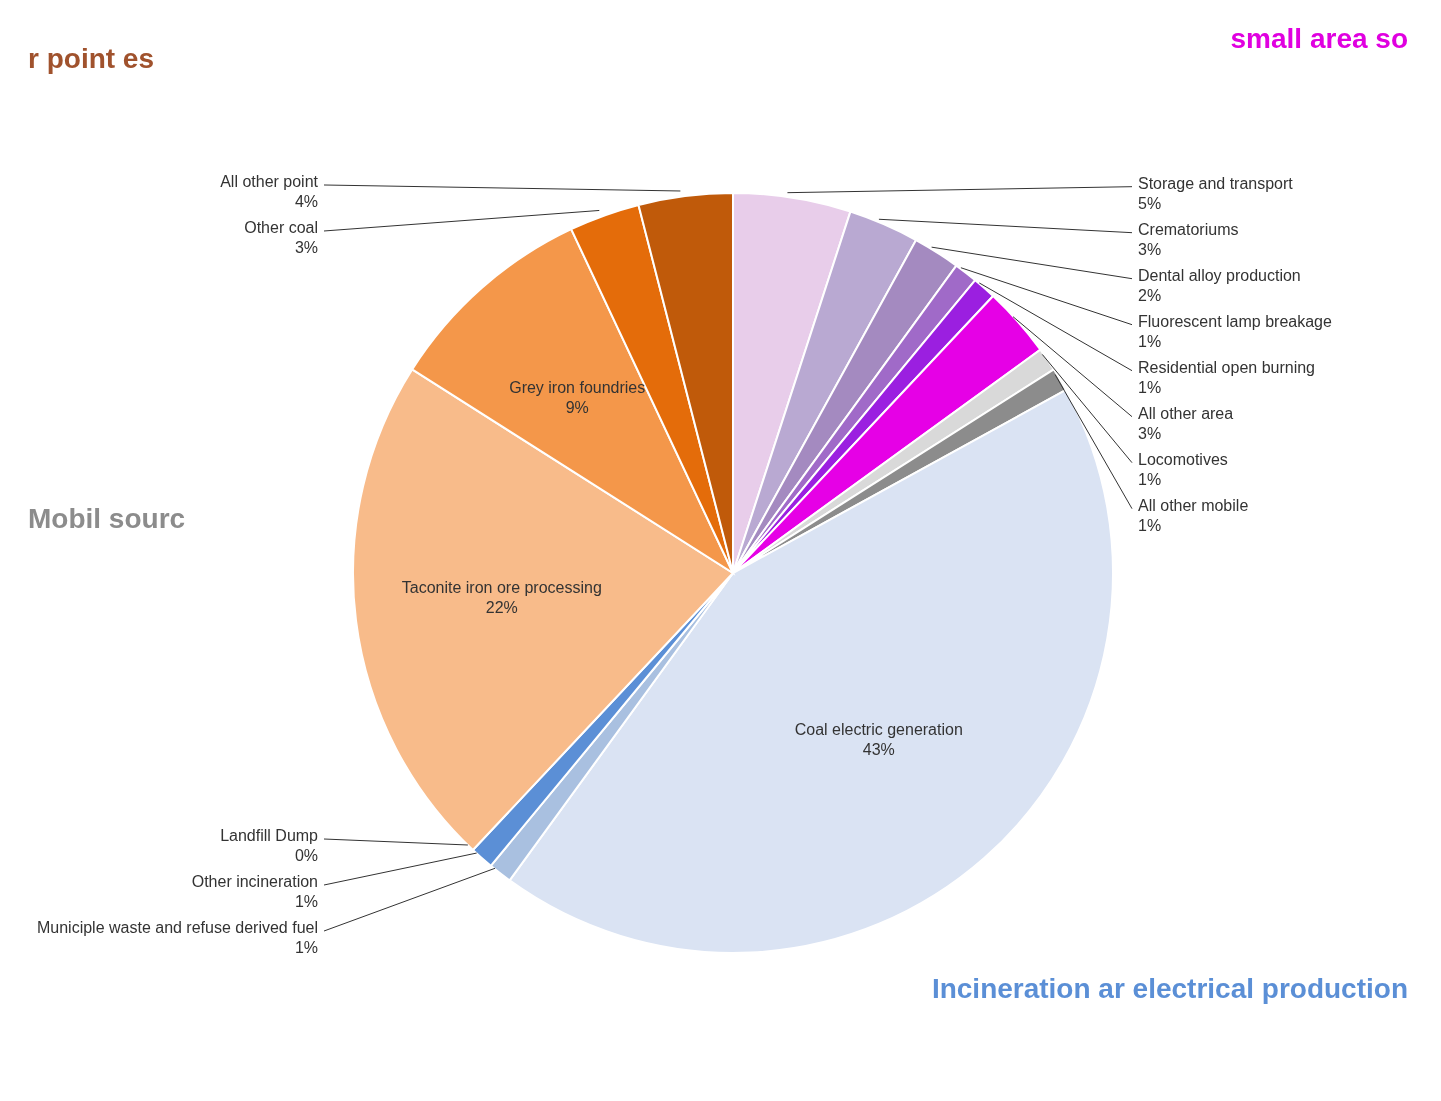  What do you see at coordinates (1219, 275) in the screenshot?
I see `slice-label: Dental alloy production` at bounding box center [1219, 275].